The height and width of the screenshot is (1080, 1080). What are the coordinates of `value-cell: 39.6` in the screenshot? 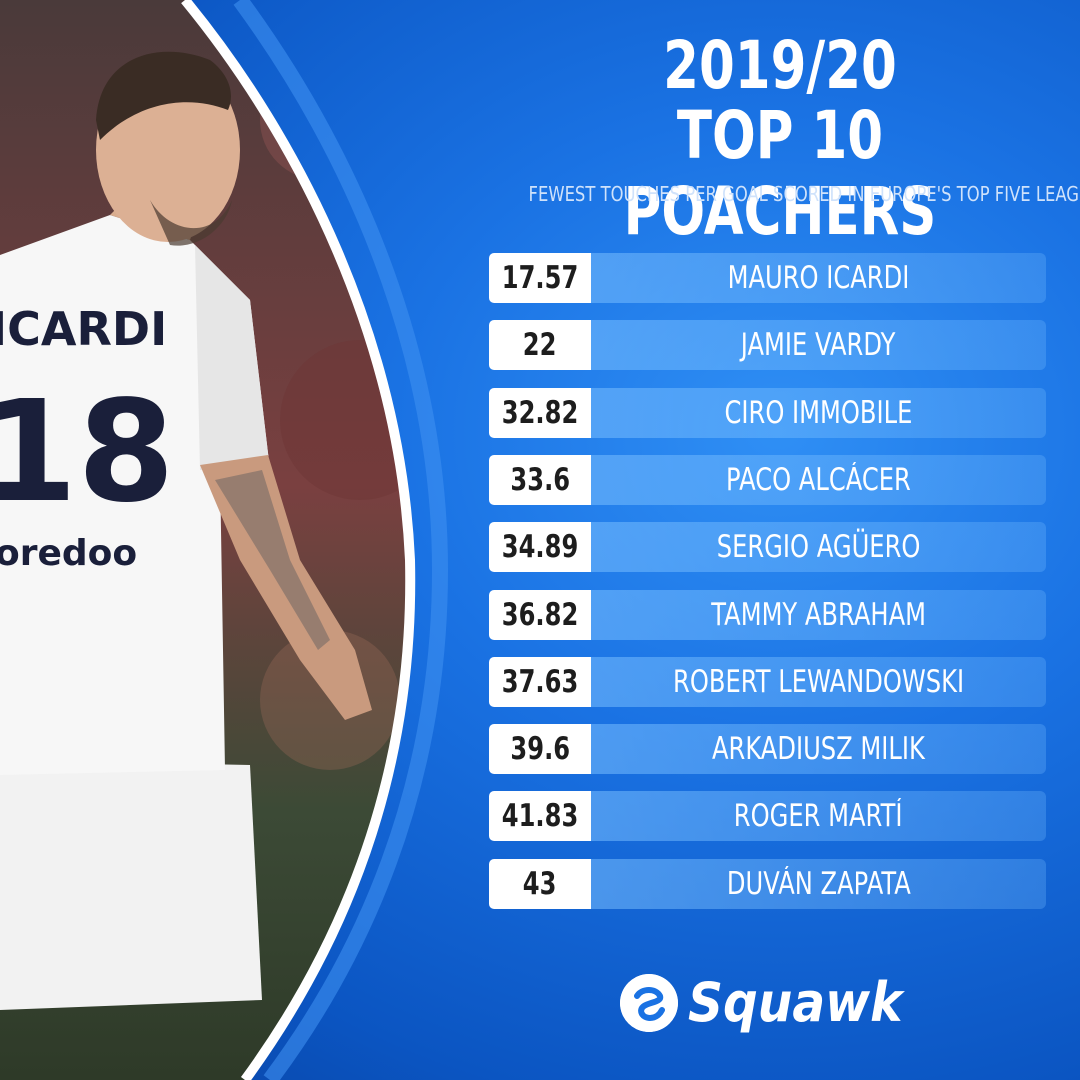 It's located at (540, 749).